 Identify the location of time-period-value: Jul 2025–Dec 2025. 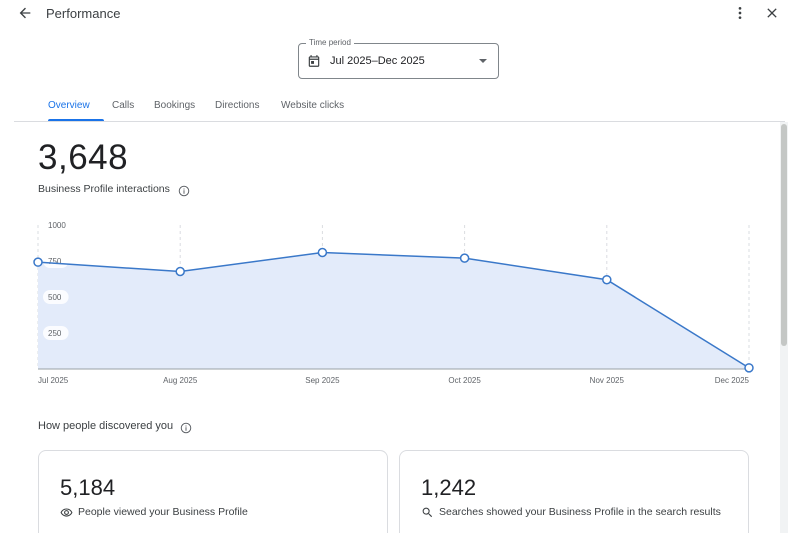
(377, 61).